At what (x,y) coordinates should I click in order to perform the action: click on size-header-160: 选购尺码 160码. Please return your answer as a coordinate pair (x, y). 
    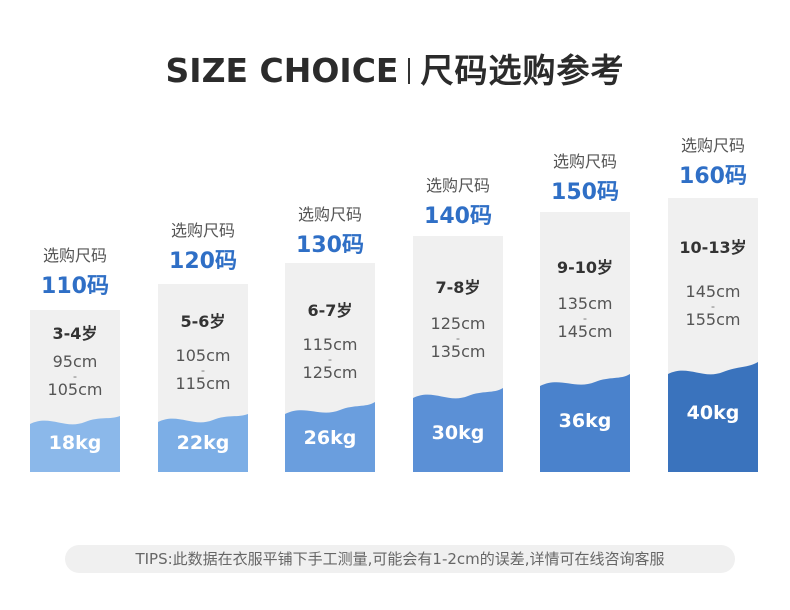
    Looking at the image, I should click on (713, 161).